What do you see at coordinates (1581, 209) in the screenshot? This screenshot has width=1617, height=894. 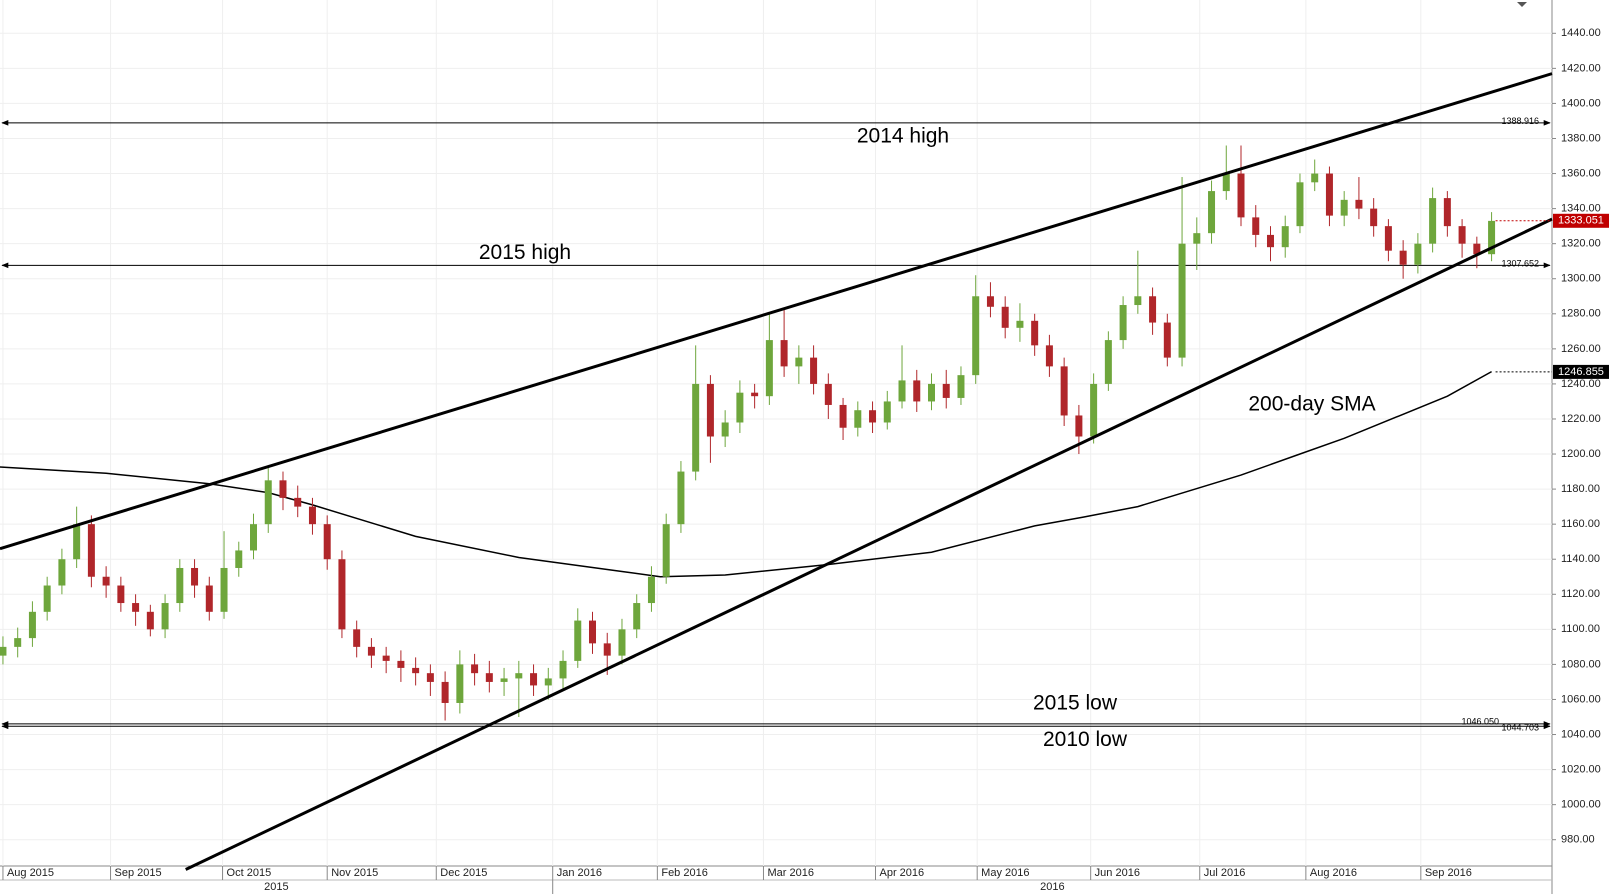 I see `y-tick-label: 1340.00` at bounding box center [1581, 209].